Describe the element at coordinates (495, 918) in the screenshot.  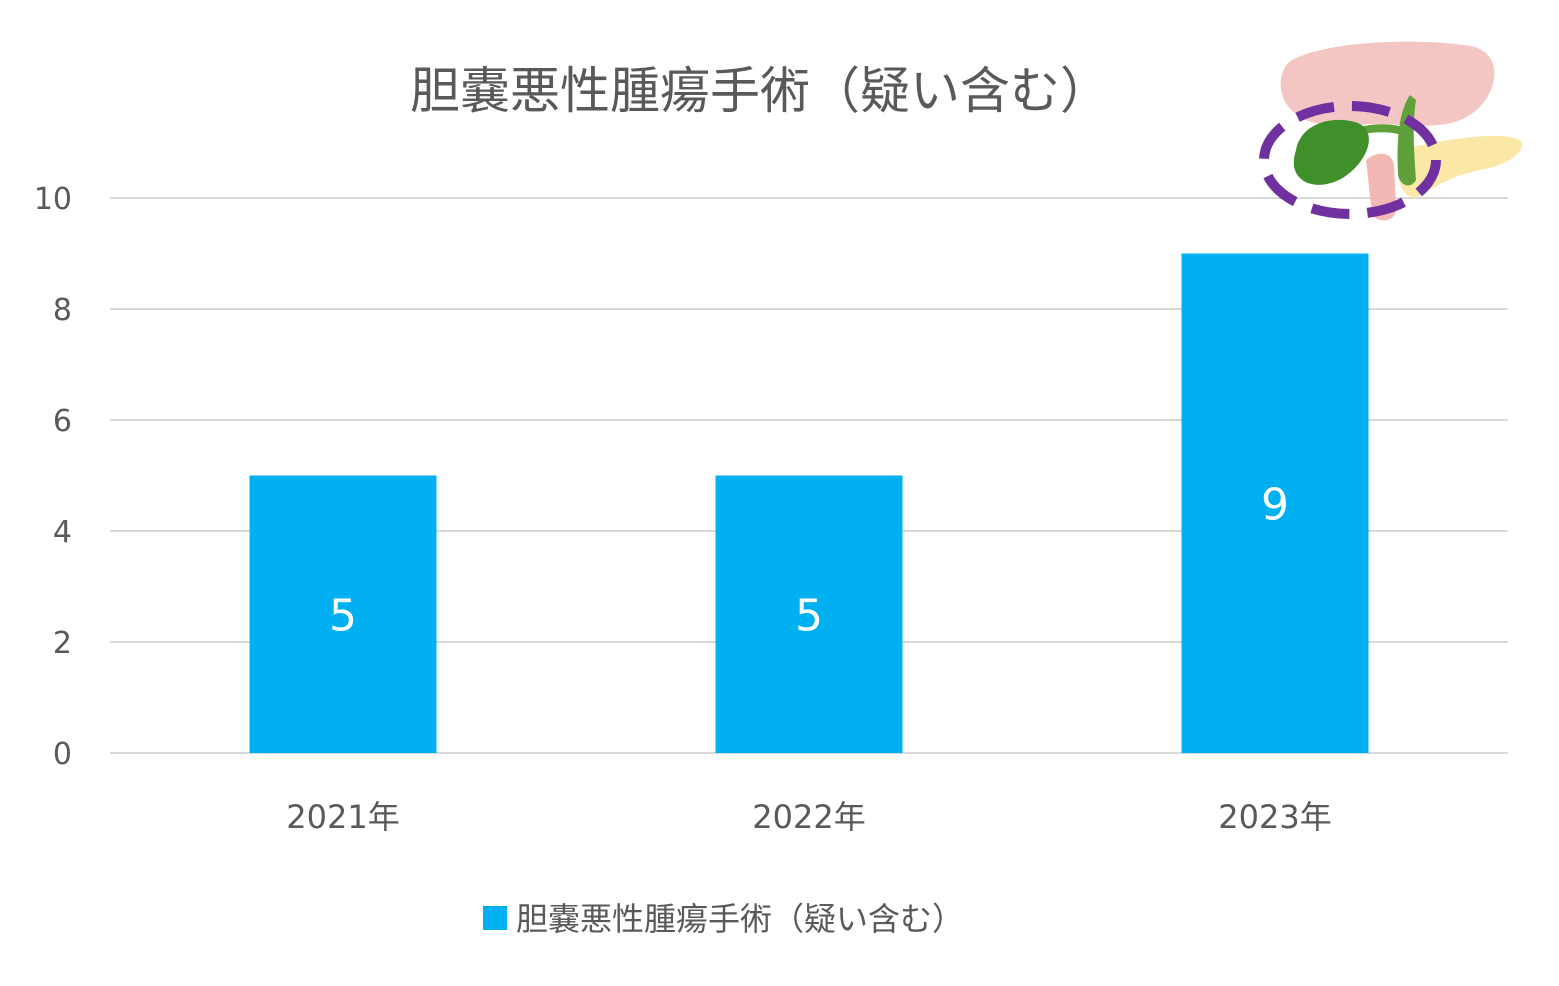
I see `legend-swatch` at that location.